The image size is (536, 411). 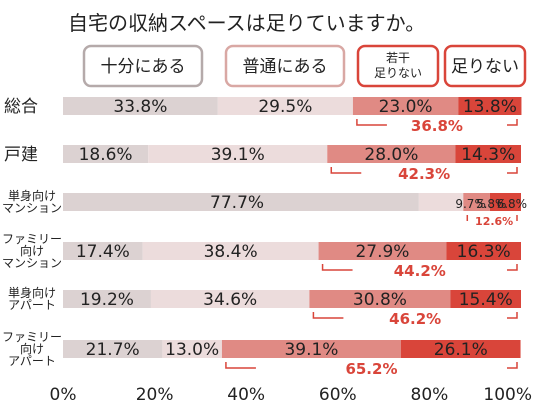 What do you see at coordinates (371, 369) in the screenshot?
I see `shortage-total: 65.2%` at bounding box center [371, 369].